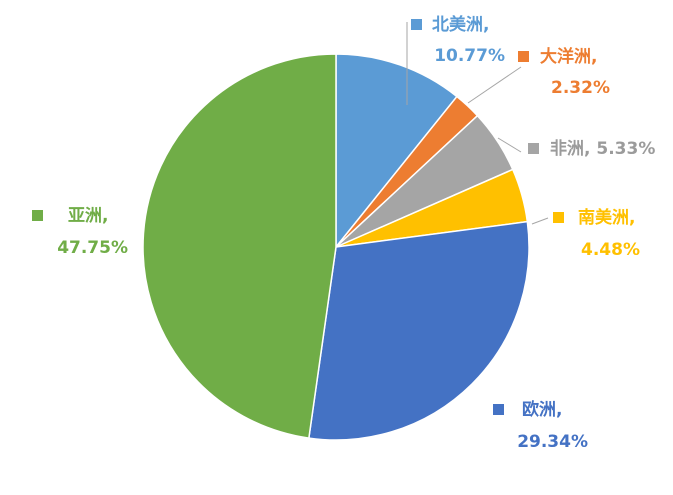 The width and height of the screenshot is (673, 495). I want to click on data-label-5-1: 47.75%, so click(92, 248).